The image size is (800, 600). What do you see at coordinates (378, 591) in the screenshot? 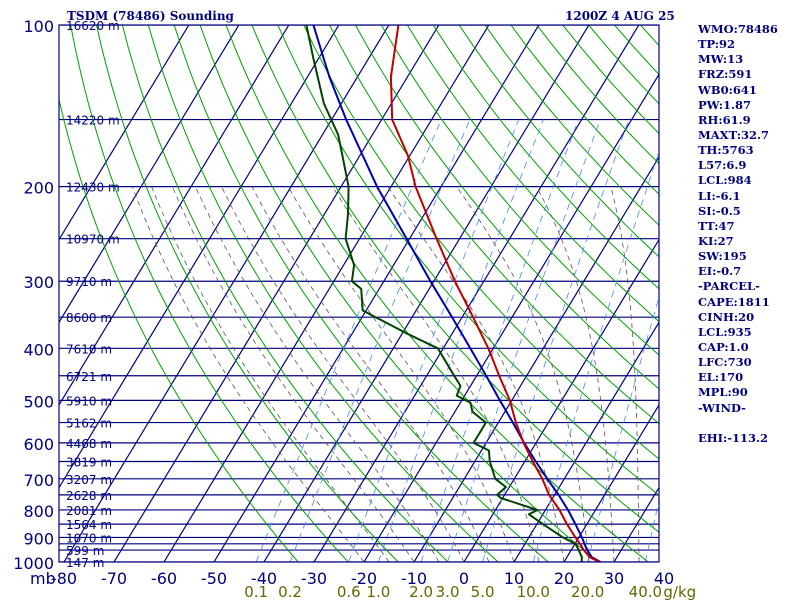
I see `mixing-ratio-label: 1.0` at bounding box center [378, 591].